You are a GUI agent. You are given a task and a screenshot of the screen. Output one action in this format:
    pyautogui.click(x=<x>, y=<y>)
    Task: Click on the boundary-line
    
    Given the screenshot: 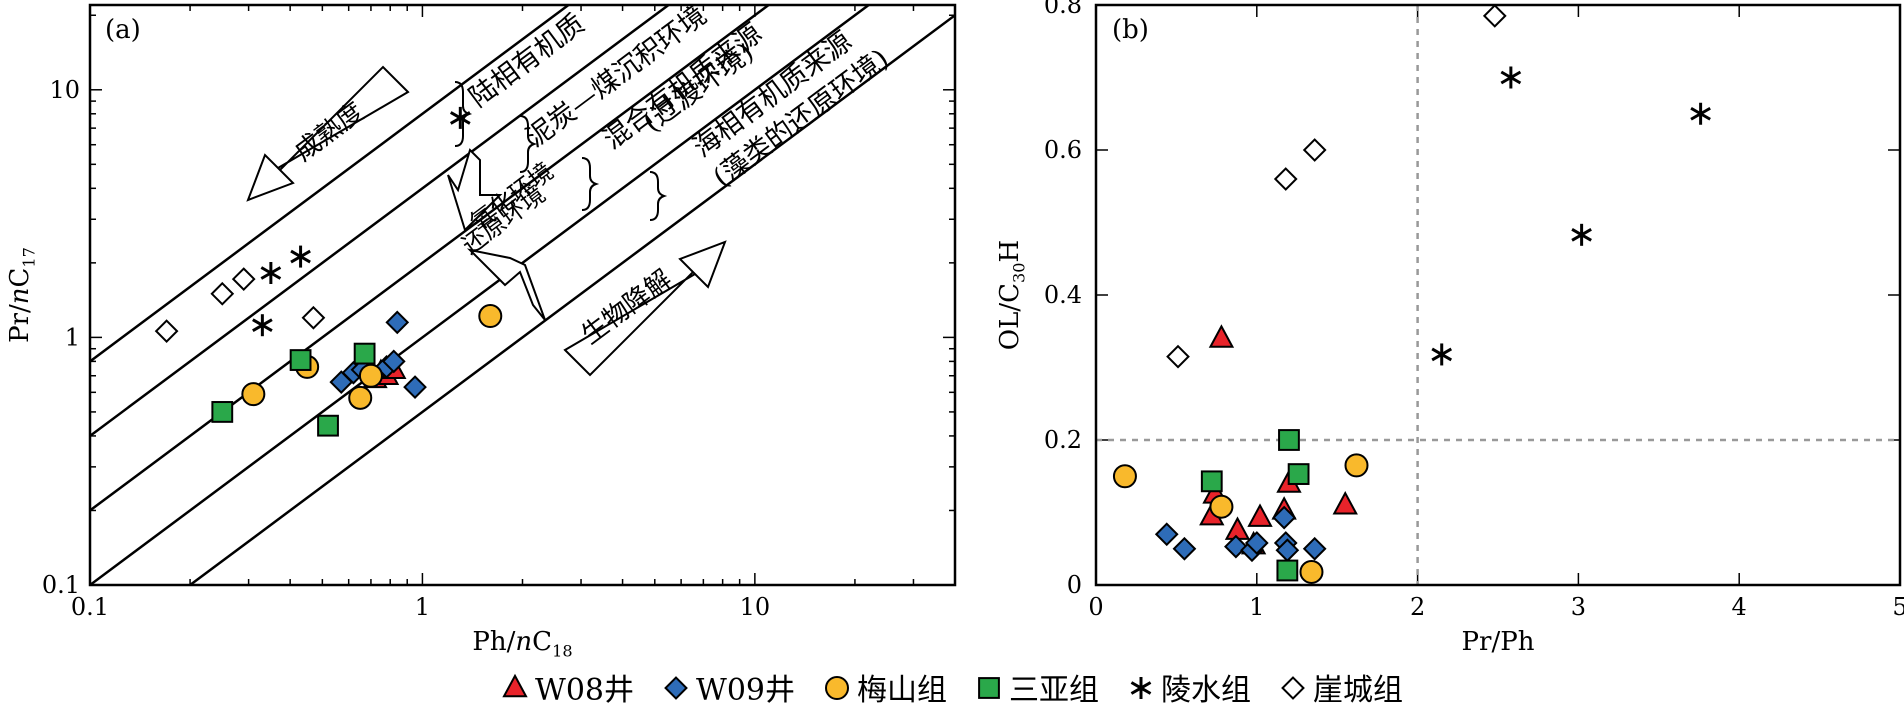 What is the action you would take?
    pyautogui.click(x=330, y=184)
    